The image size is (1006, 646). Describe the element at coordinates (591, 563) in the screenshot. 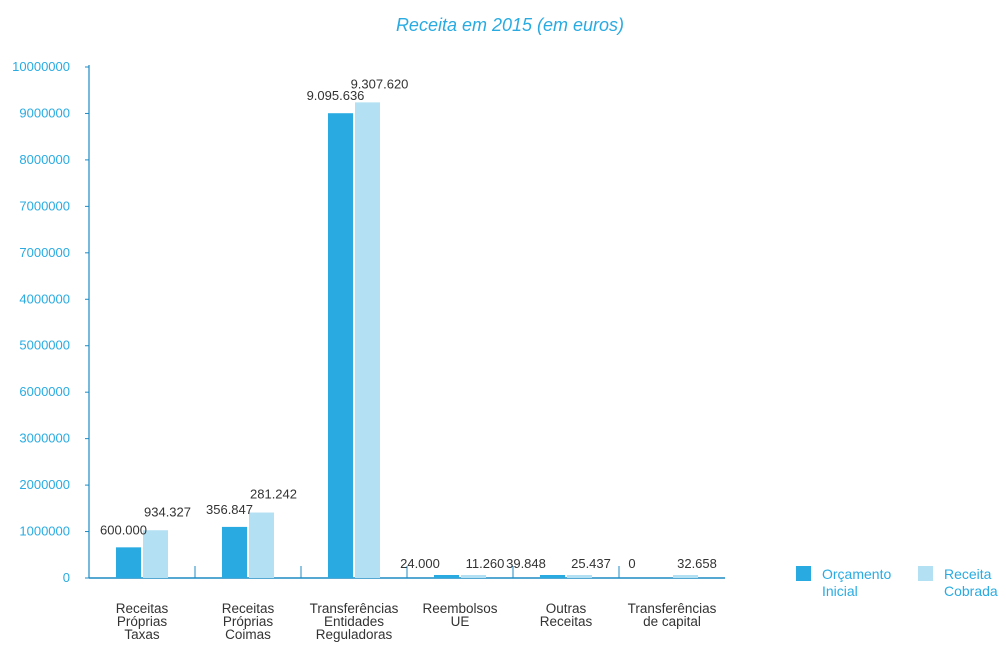

I see `data-label: 25.437` at that location.